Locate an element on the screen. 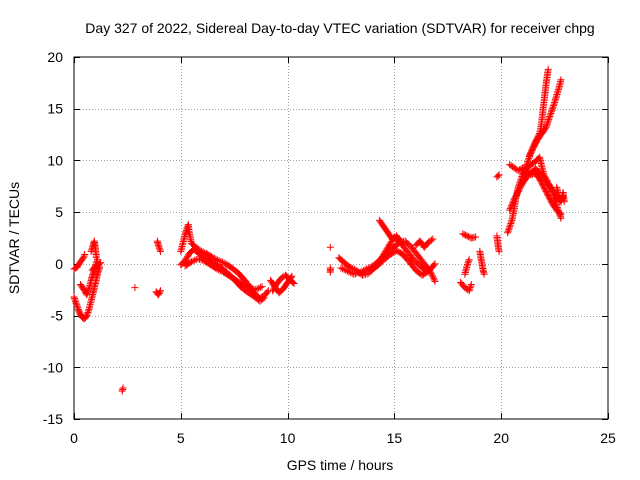 This screenshot has width=640, height=480. x-tick-label: 15 is located at coordinates (395, 438).